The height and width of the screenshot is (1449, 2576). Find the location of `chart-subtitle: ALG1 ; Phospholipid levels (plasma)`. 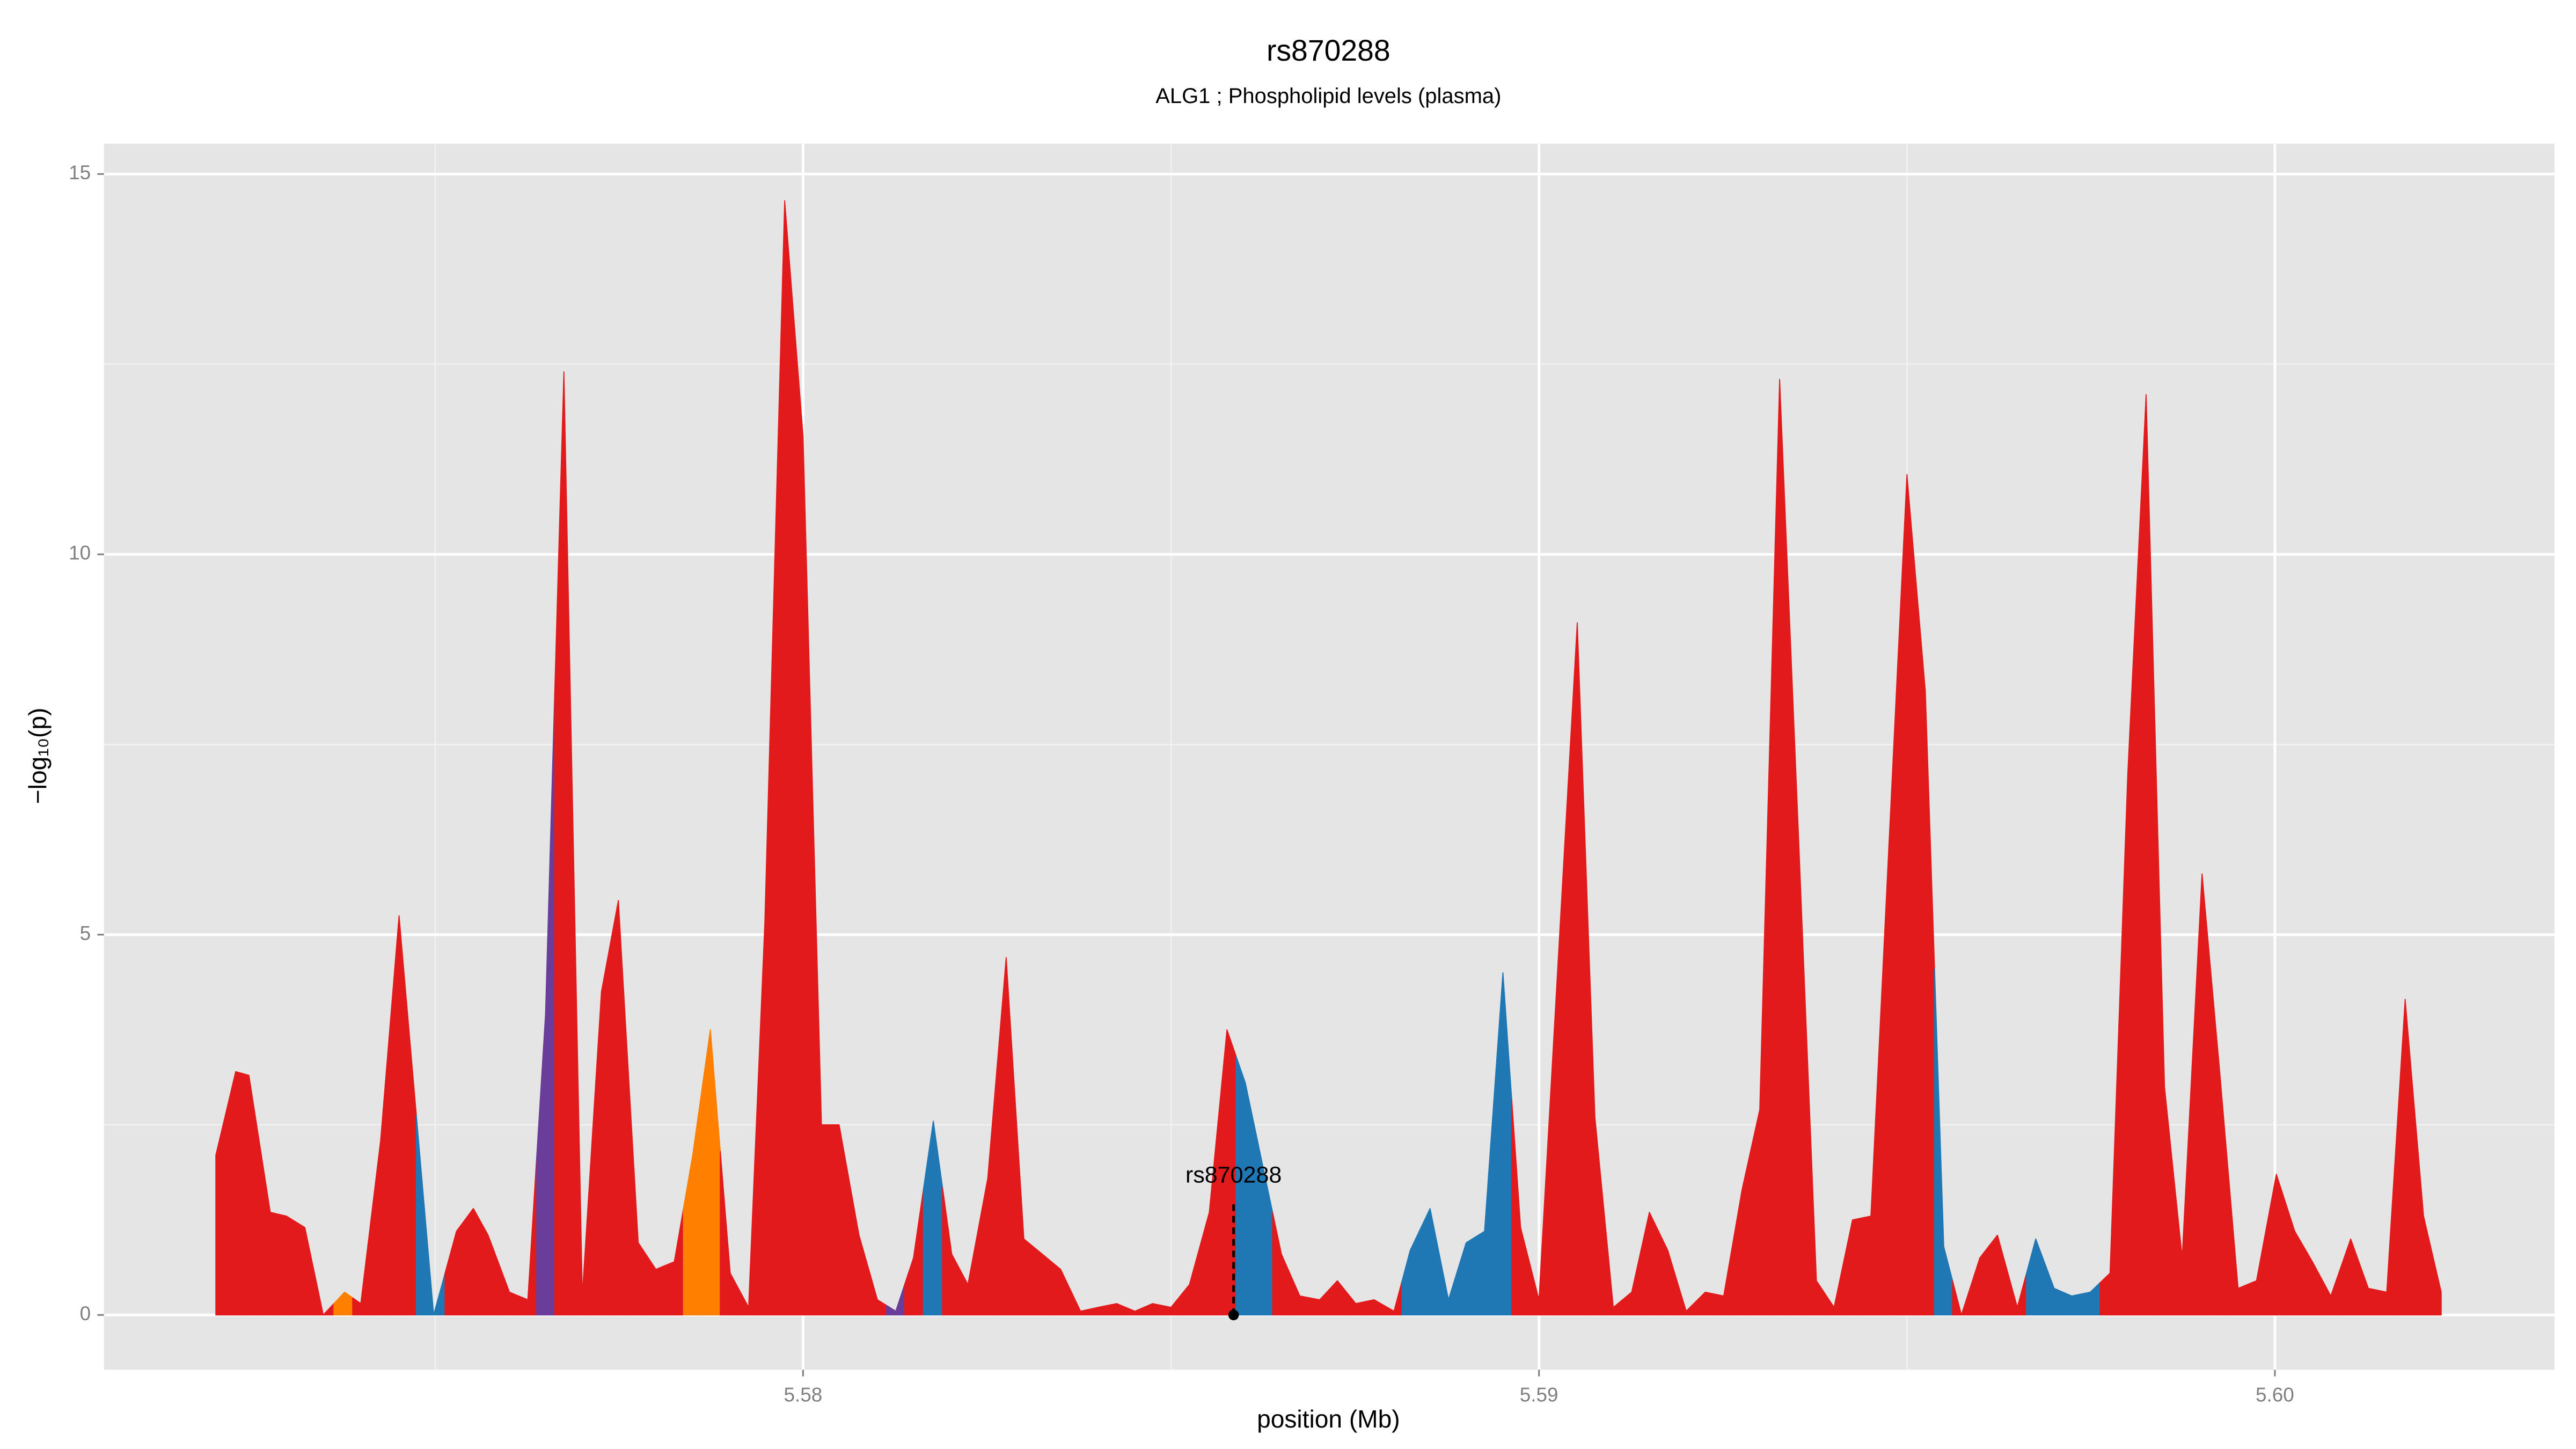

chart-subtitle: ALG1 ; Phospholipid levels (plasma) is located at coordinates (1328, 96).